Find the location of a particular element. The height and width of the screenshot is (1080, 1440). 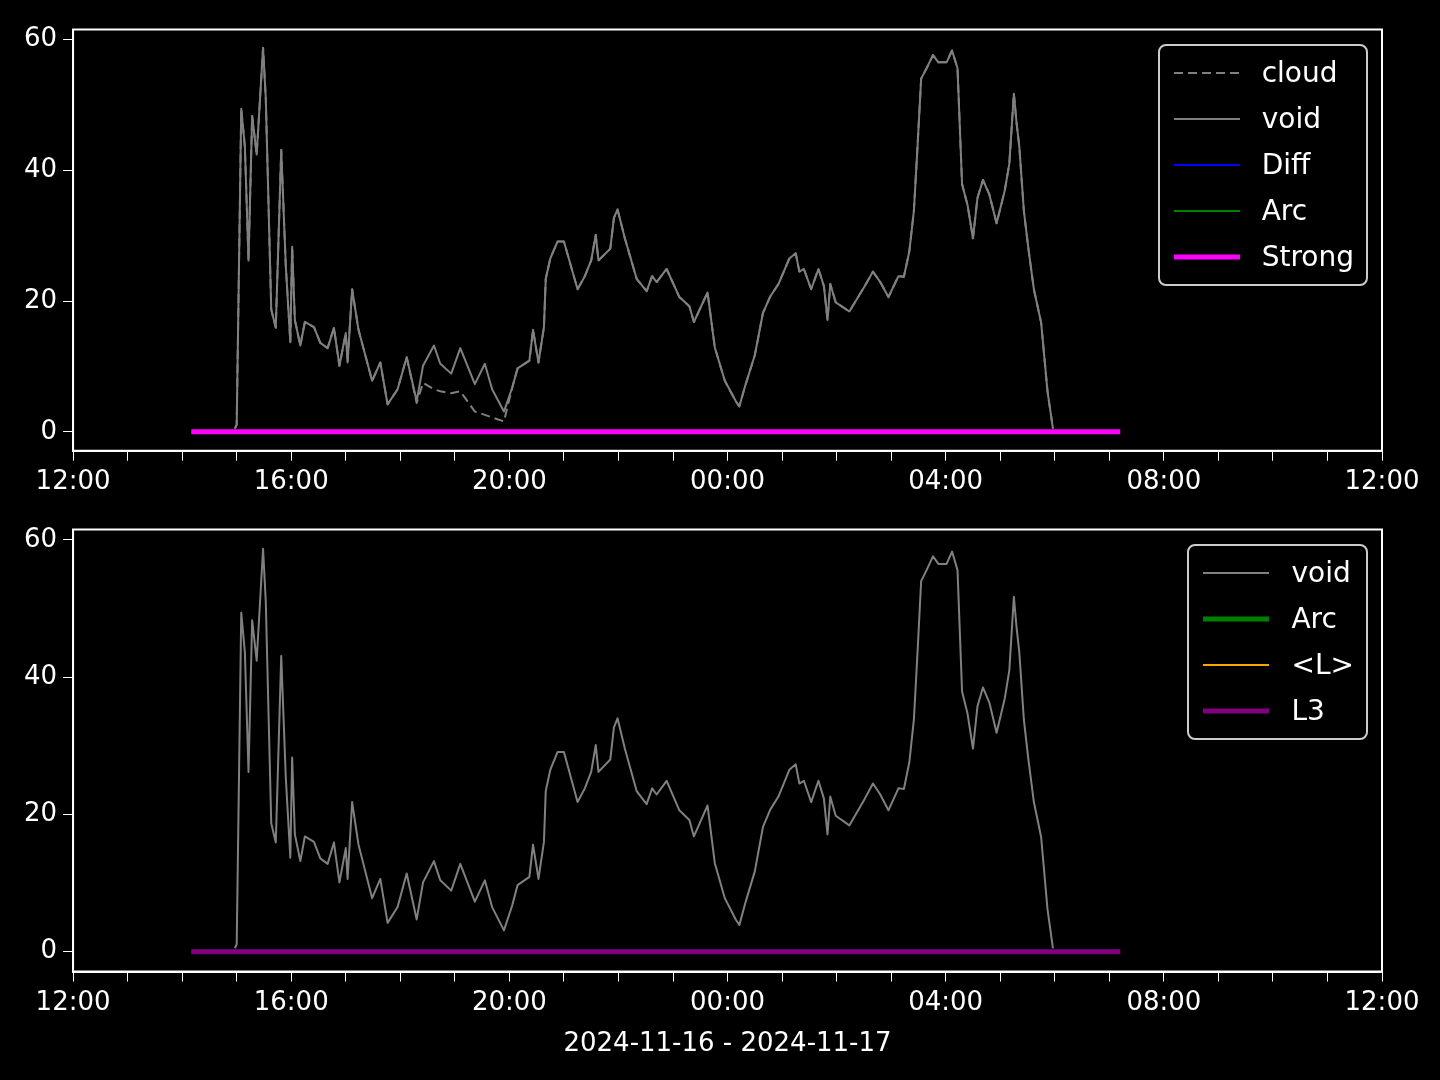

x-axis-title: 2024-11-16 - 2024-11-17 is located at coordinates (727, 1042).